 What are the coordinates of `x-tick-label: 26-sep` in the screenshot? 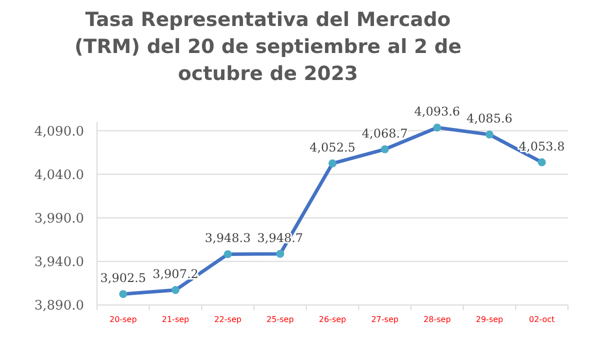 It's located at (332, 319).